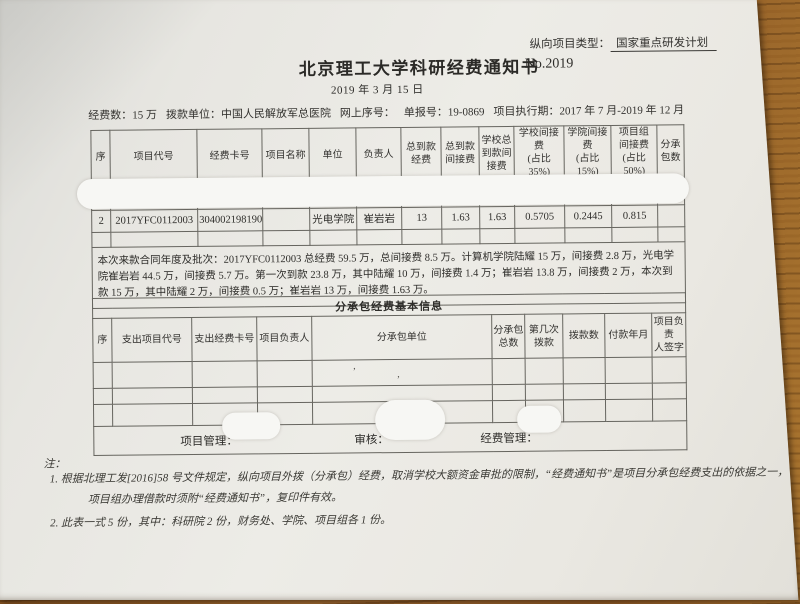 This screenshot has width=800, height=604. What do you see at coordinates (444, 112) in the screenshot?
I see `form-number: 单报号：19-0869` at bounding box center [444, 112].